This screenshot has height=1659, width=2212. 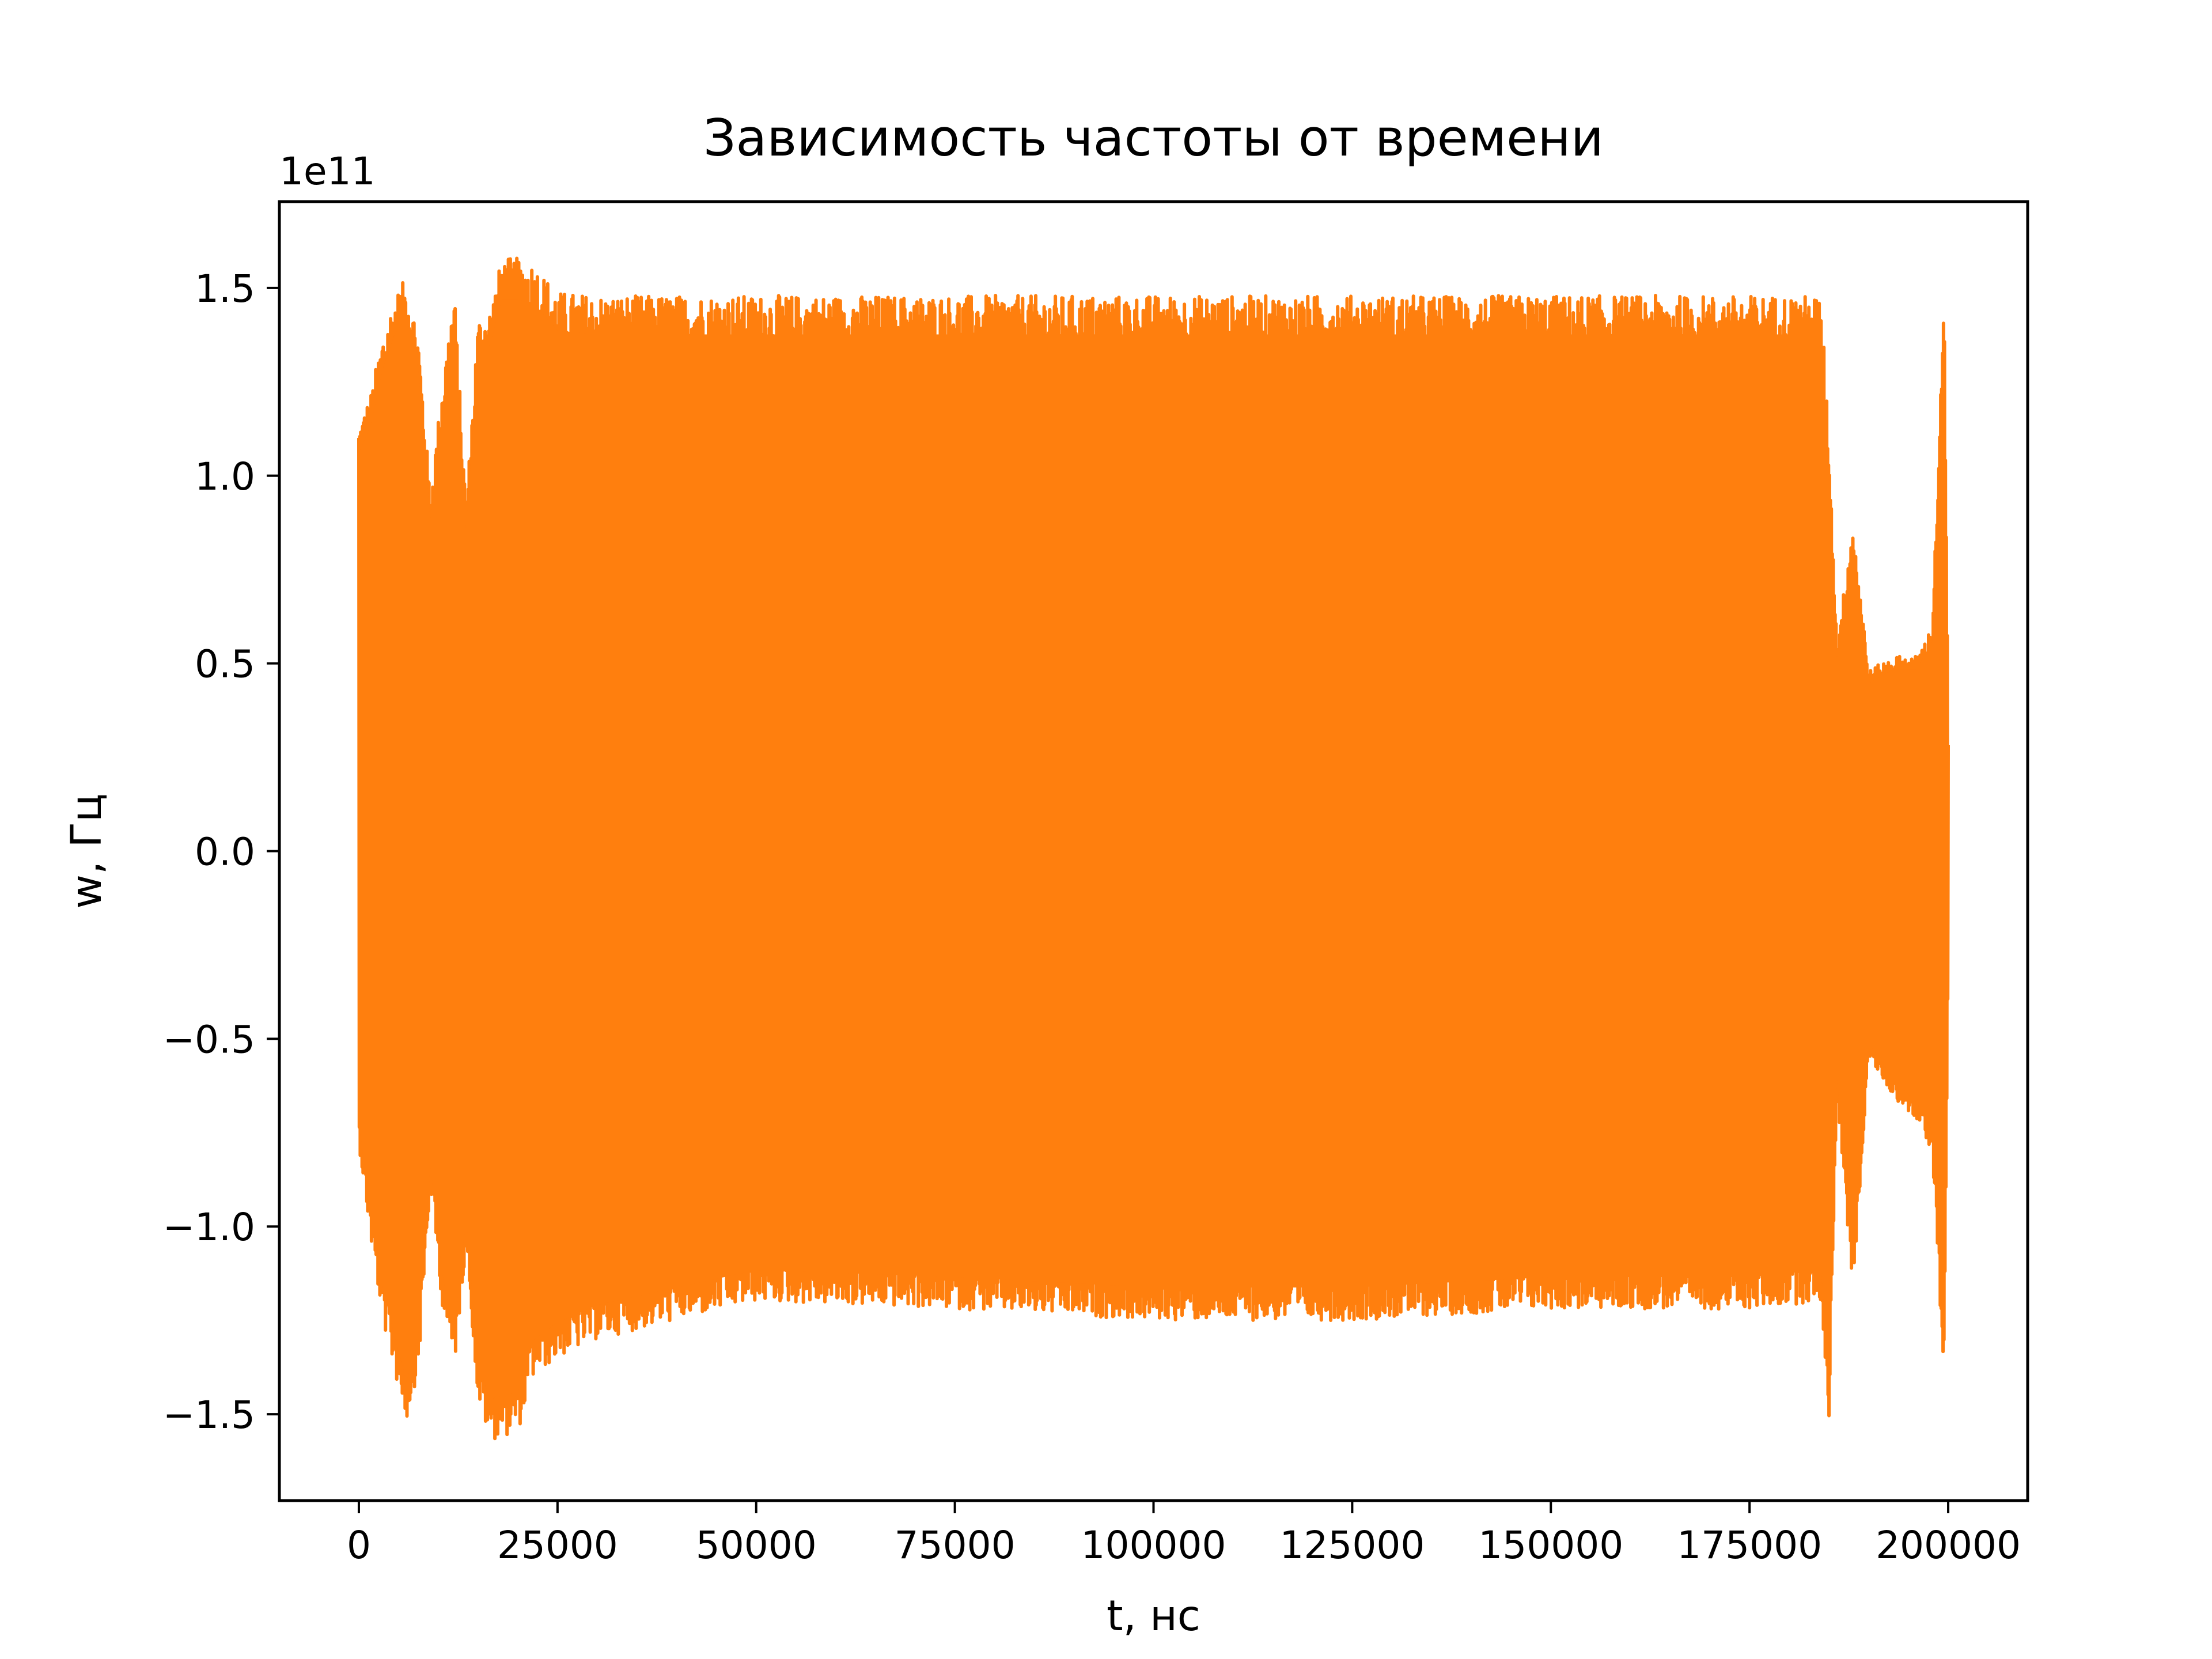 I want to click on y-axis-label: w, Гц, so click(x=86, y=850).